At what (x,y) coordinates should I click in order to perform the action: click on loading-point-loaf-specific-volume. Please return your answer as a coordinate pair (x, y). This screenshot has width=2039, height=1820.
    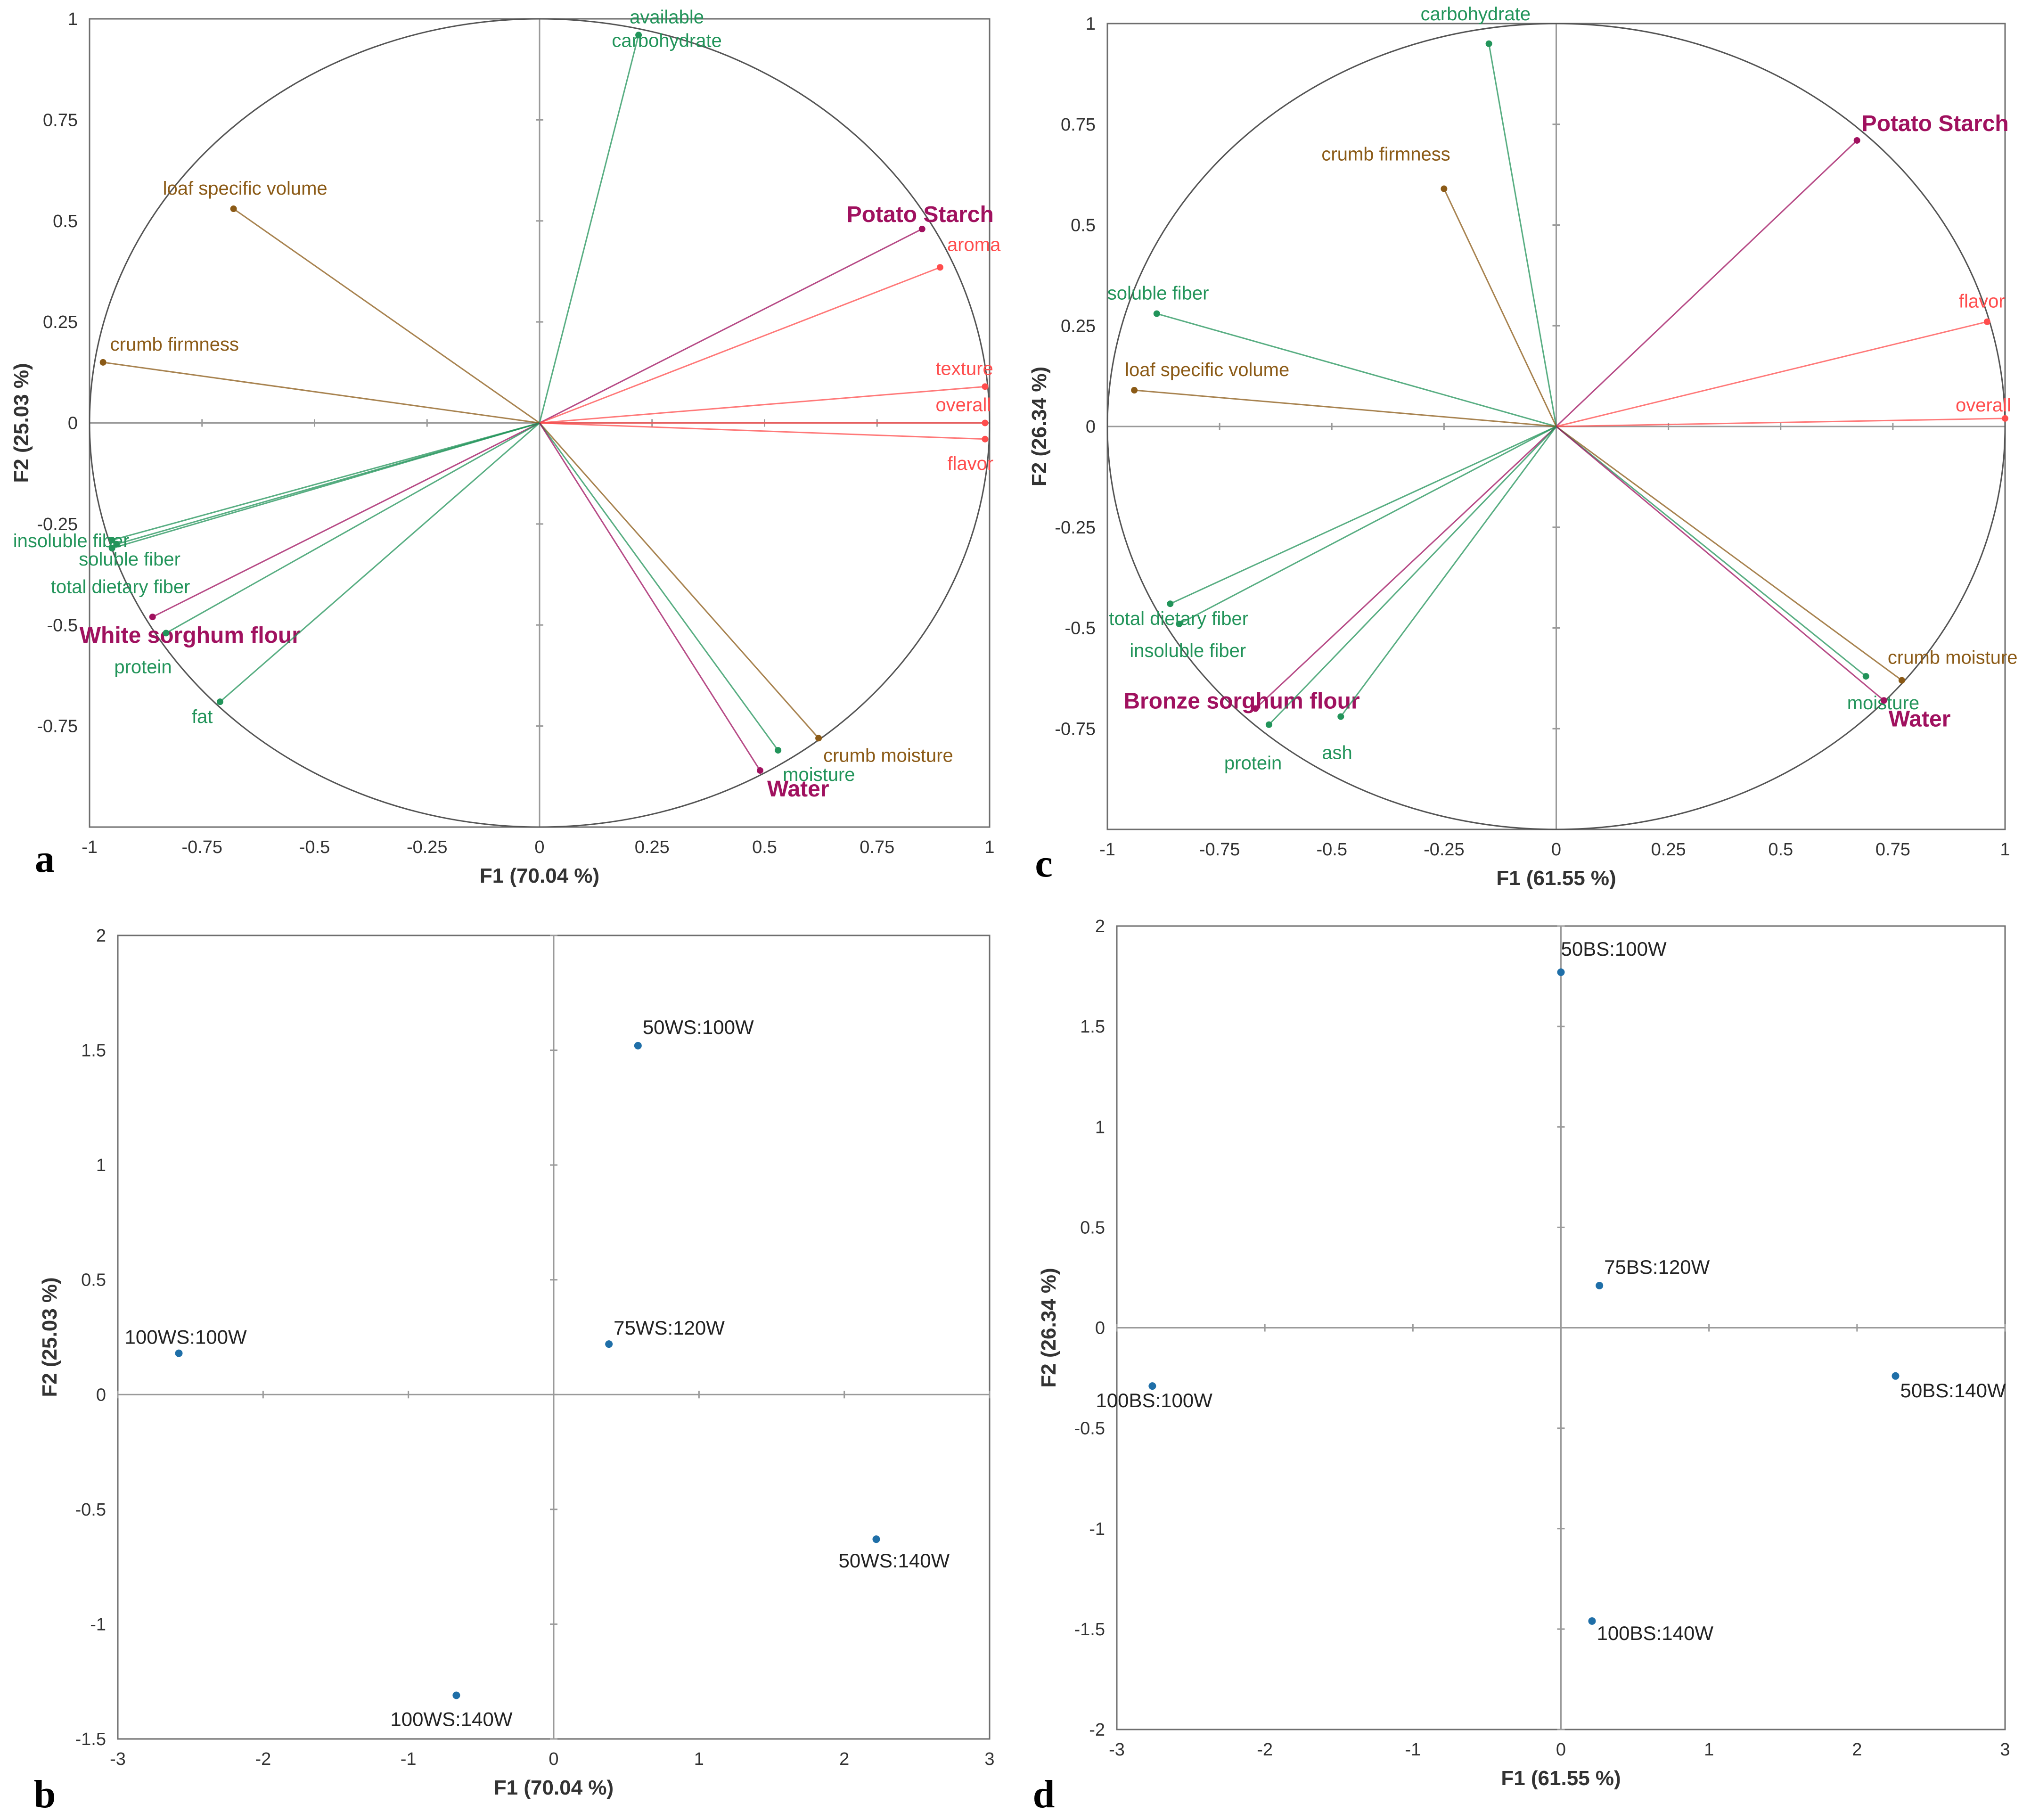
    Looking at the image, I should click on (233, 209).